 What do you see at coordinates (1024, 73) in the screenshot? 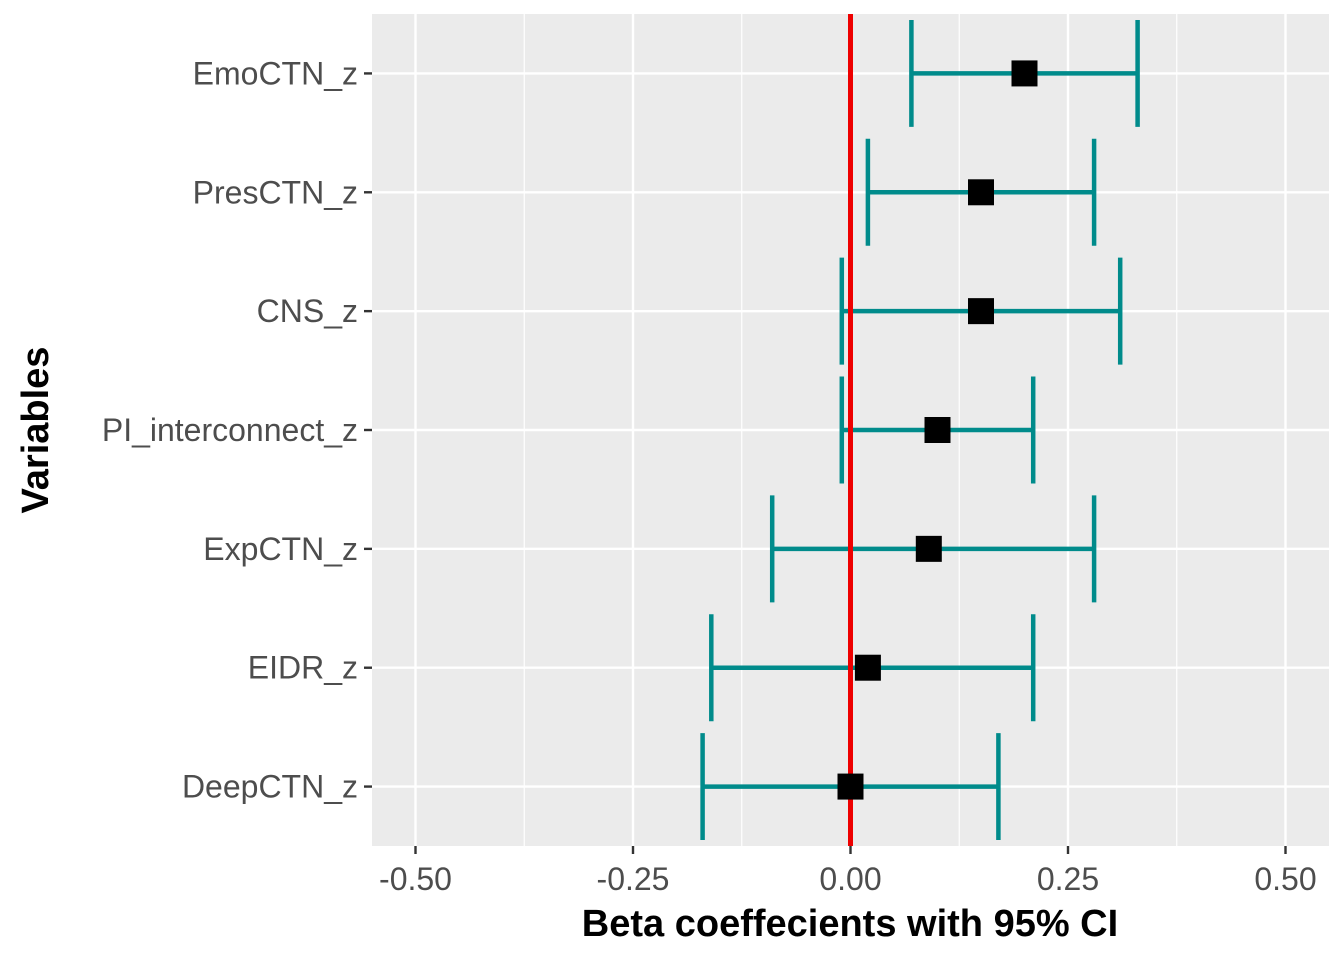
I see `point-EmoCTN_z` at bounding box center [1024, 73].